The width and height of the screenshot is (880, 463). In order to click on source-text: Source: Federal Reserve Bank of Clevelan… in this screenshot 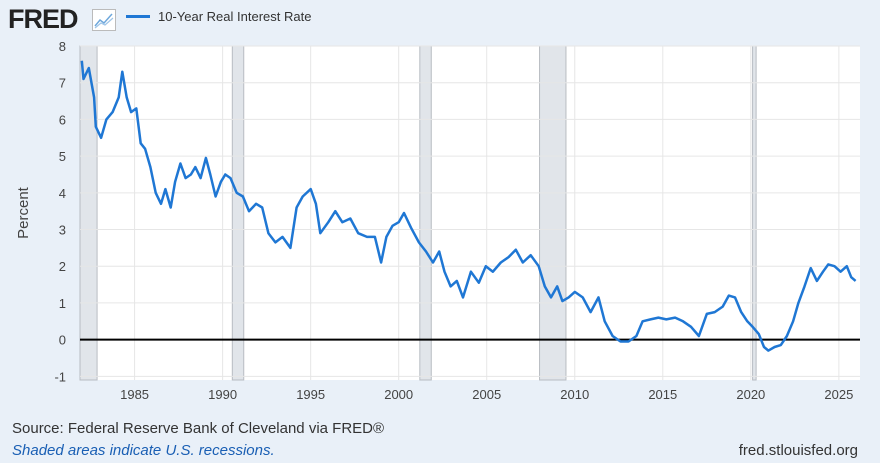, I will do `click(198, 428)`.